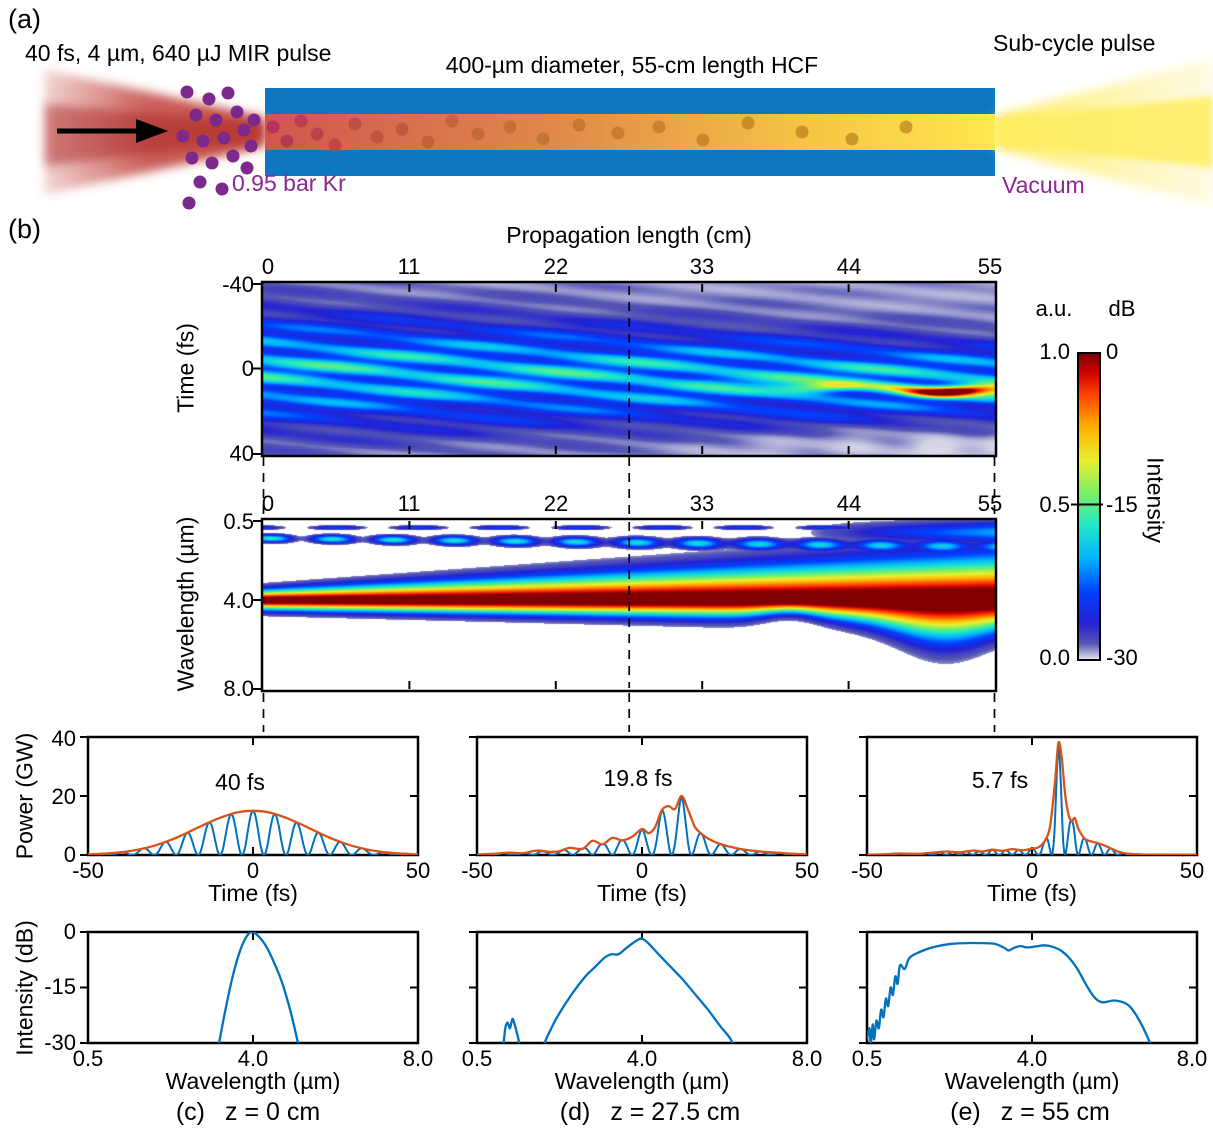 This screenshot has height=1142, width=1213. I want to click on caption-d: (d) z = 27.5 cm, so click(650, 1112).